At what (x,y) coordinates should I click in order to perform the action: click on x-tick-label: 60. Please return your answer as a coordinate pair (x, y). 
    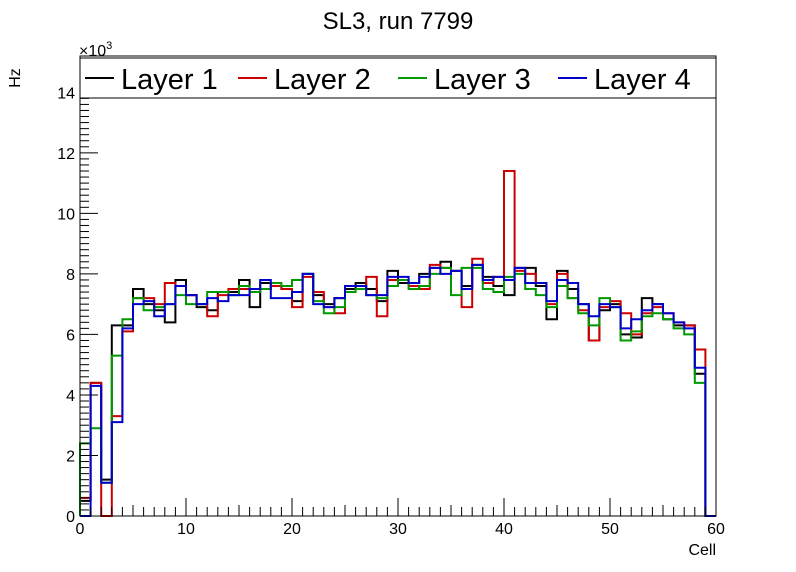
    Looking at the image, I should click on (716, 529).